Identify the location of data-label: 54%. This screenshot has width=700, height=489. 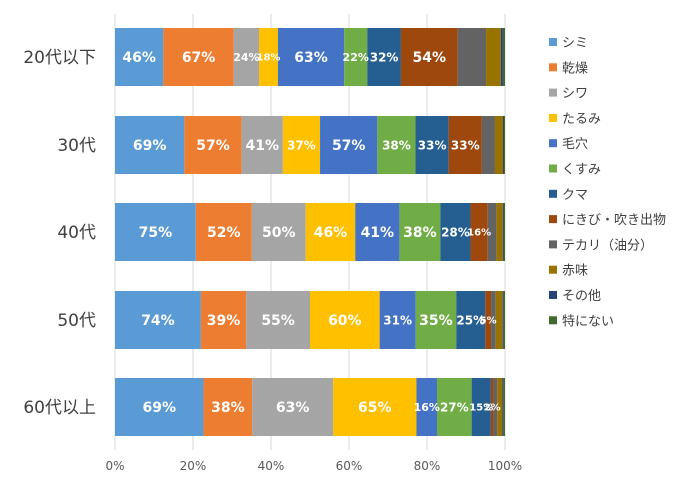
(430, 58).